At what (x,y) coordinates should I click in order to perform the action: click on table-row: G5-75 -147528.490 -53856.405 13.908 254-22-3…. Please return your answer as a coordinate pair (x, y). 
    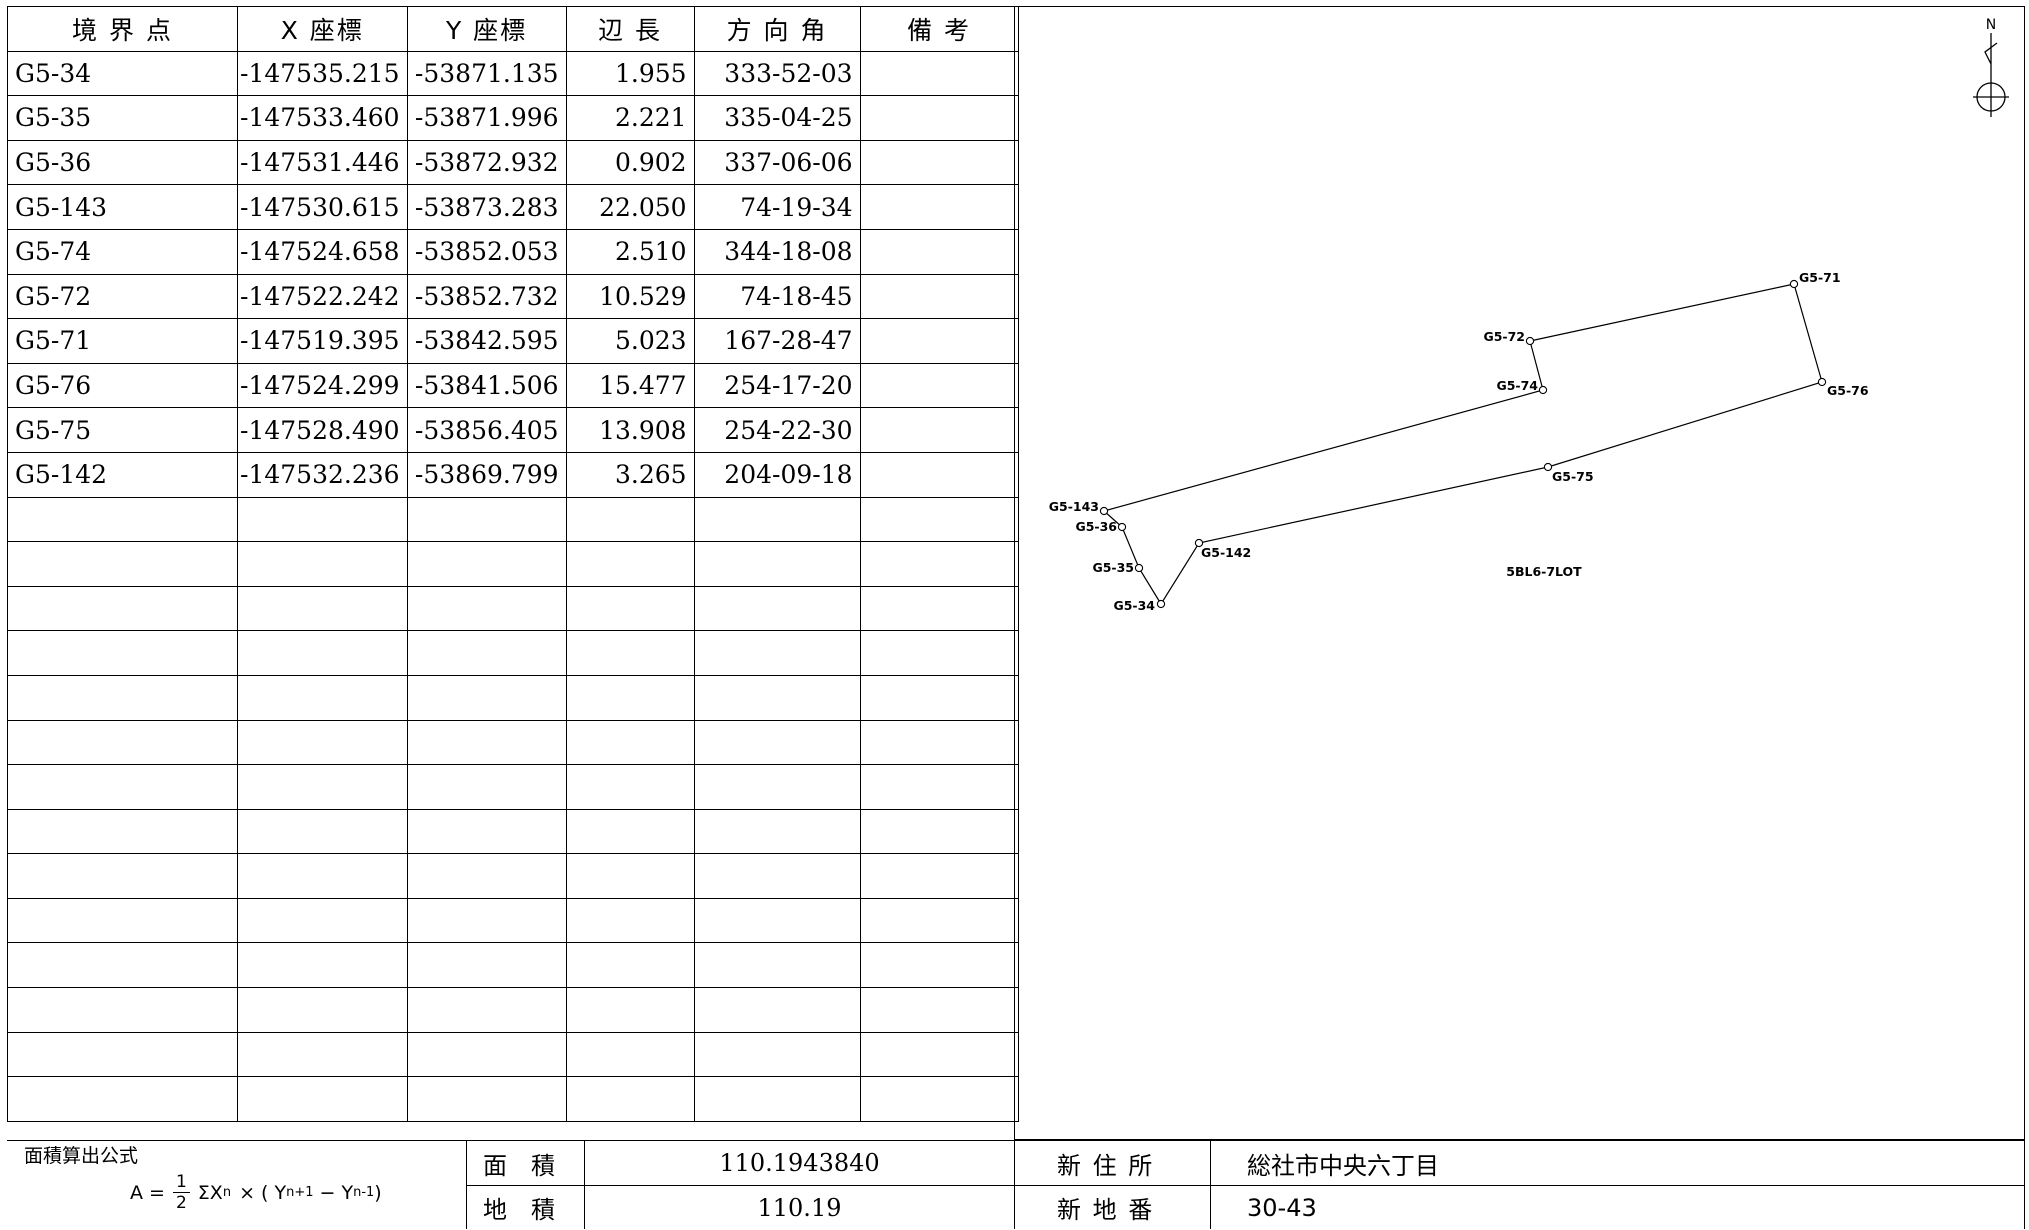
    Looking at the image, I should click on (513, 430).